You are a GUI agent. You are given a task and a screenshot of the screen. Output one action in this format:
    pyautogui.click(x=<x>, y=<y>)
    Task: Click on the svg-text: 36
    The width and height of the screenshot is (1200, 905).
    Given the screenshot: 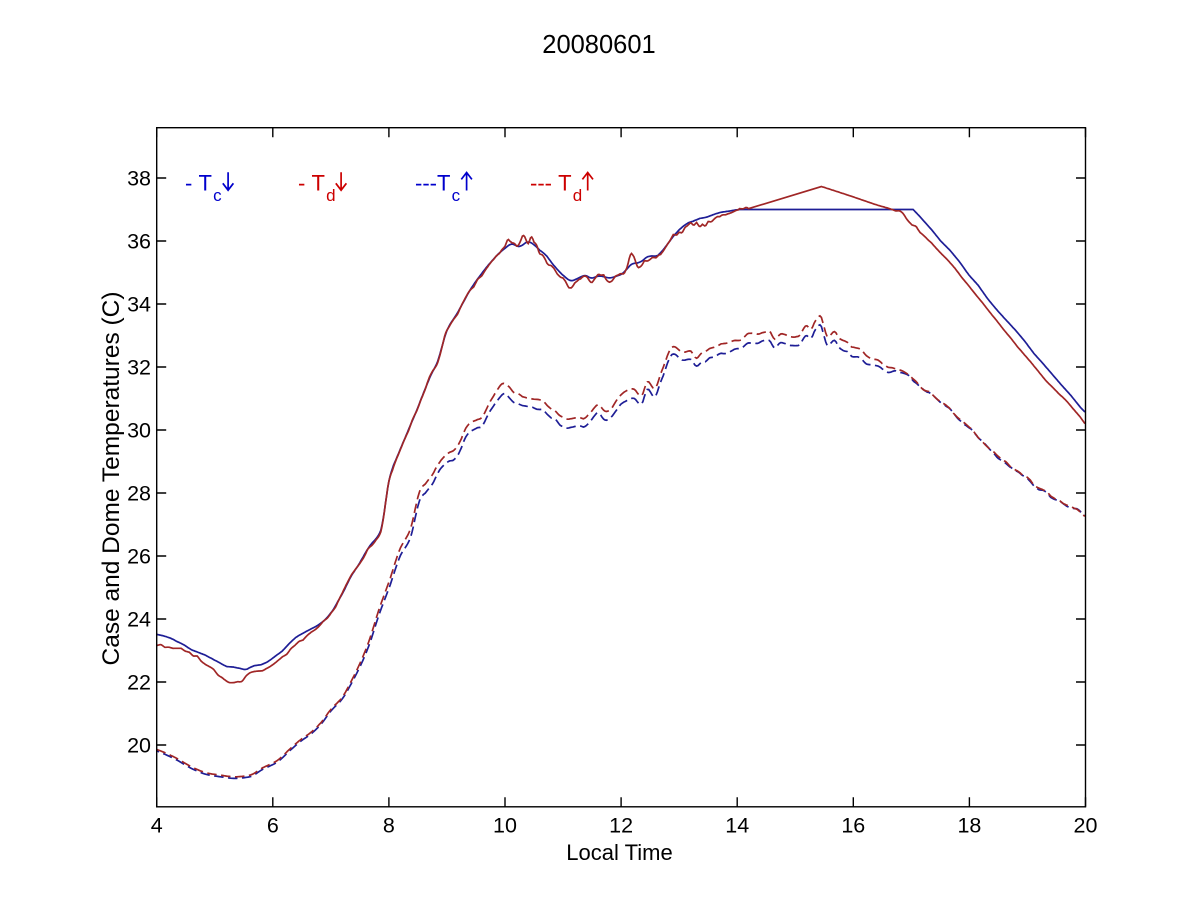 What is the action you would take?
    pyautogui.click(x=139, y=242)
    